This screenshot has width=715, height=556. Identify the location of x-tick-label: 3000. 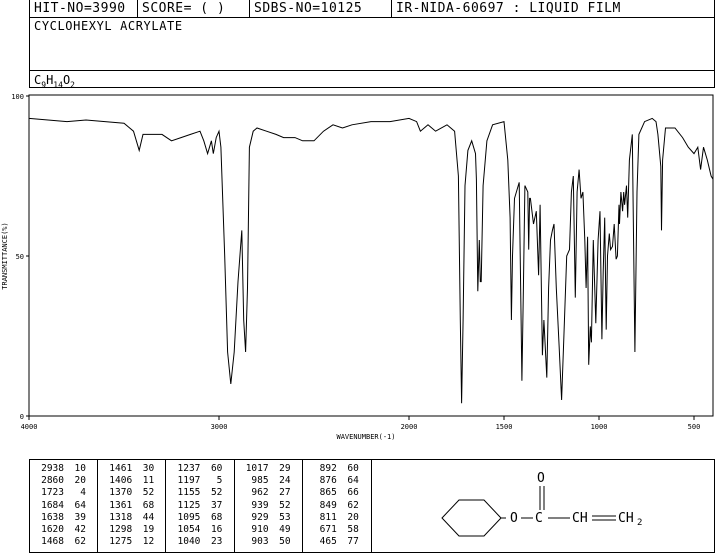
(219, 427).